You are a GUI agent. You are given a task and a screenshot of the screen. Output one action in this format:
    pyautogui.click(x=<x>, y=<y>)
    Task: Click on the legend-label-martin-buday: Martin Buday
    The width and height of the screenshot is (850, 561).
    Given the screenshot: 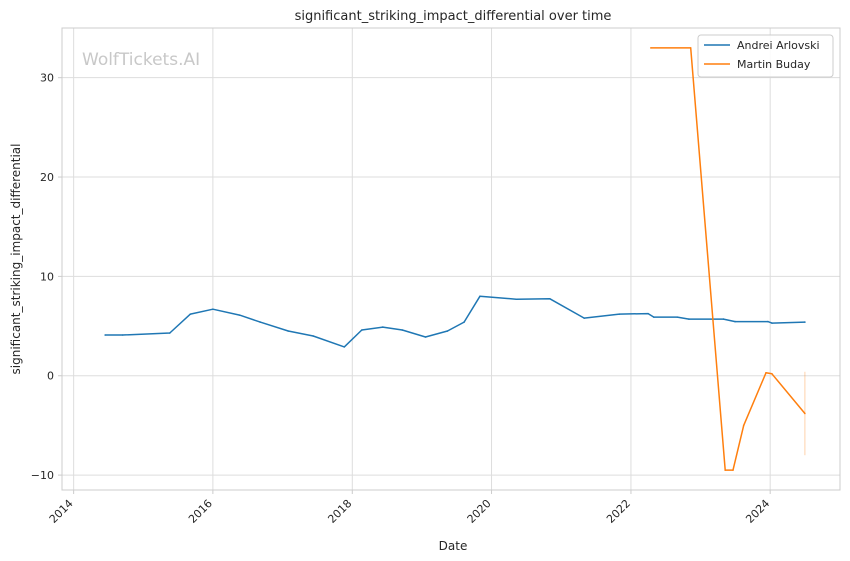 What is the action you would take?
    pyautogui.click(x=774, y=64)
    